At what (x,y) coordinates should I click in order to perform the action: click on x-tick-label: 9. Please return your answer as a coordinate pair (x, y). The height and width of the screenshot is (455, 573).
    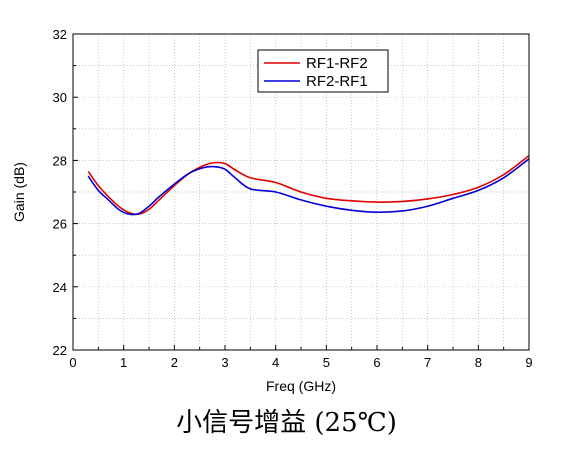
    Looking at the image, I should click on (528, 362).